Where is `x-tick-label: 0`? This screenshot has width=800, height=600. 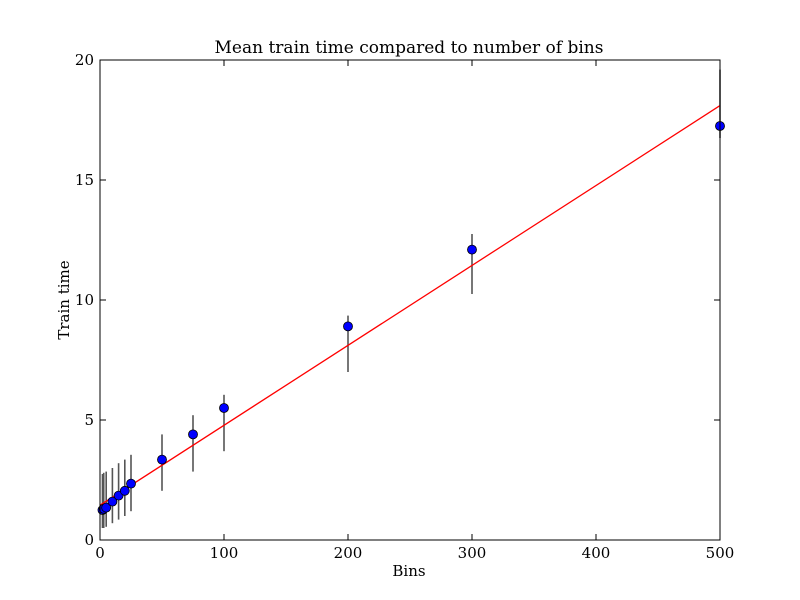
x-tick-label: 0 is located at coordinates (100, 553).